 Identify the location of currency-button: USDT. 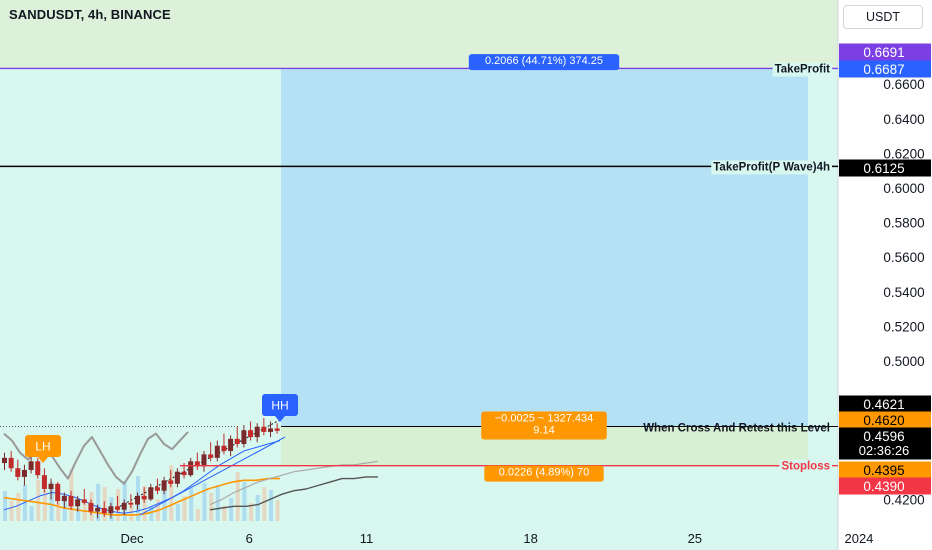
(883, 17).